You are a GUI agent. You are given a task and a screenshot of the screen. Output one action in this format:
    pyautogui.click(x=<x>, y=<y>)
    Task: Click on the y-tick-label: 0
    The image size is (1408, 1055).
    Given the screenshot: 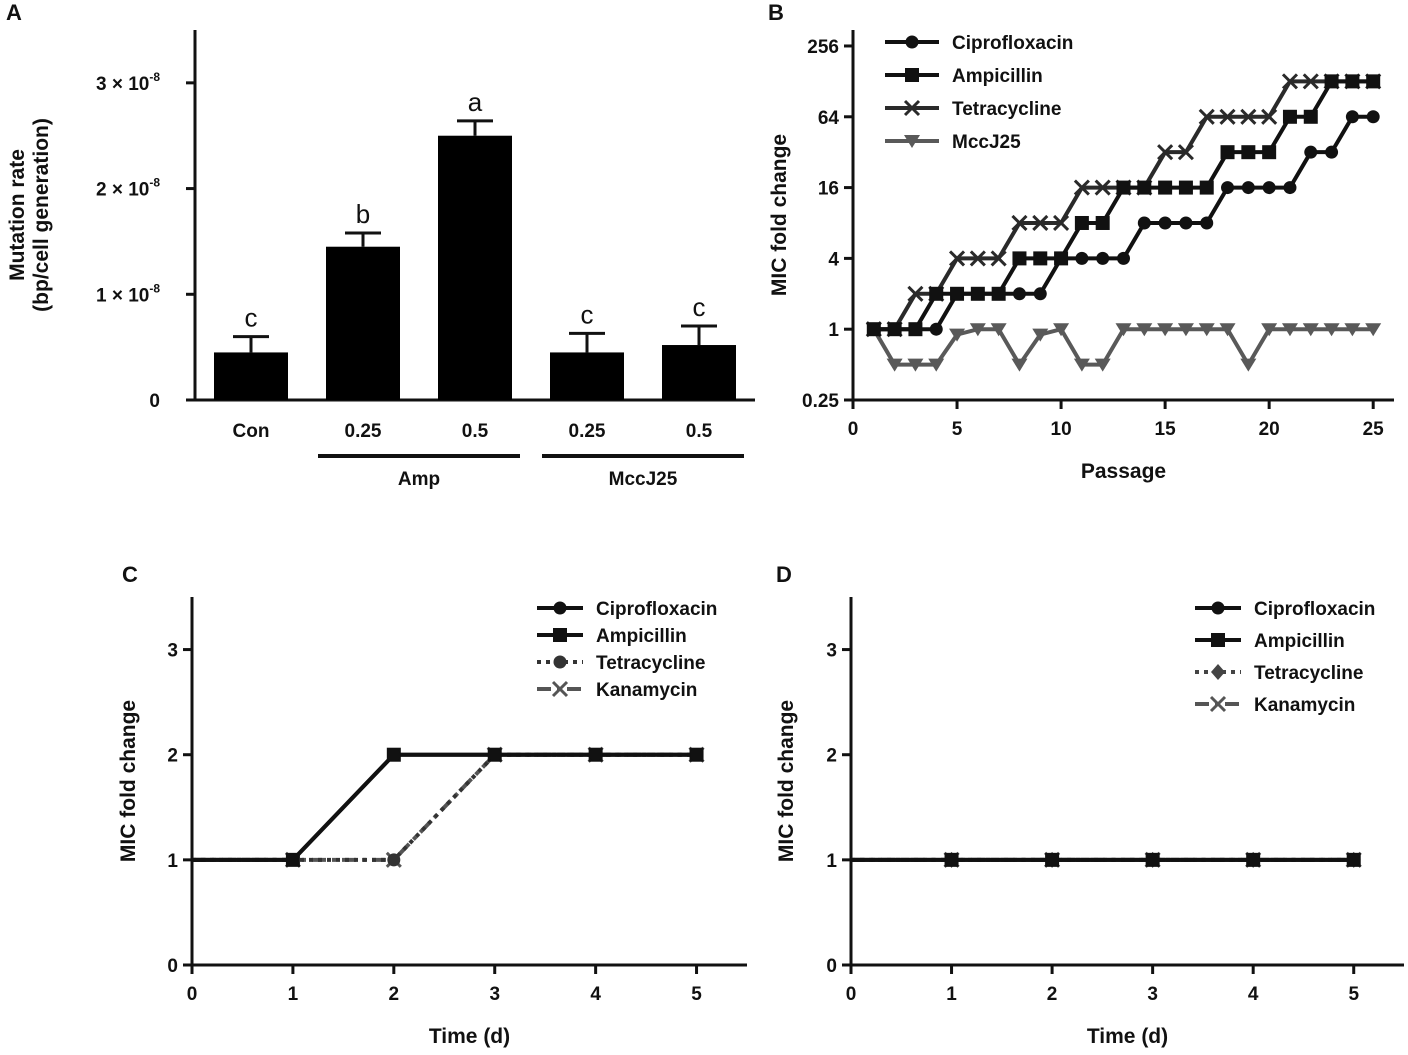 What is the action you would take?
    pyautogui.click(x=831, y=966)
    